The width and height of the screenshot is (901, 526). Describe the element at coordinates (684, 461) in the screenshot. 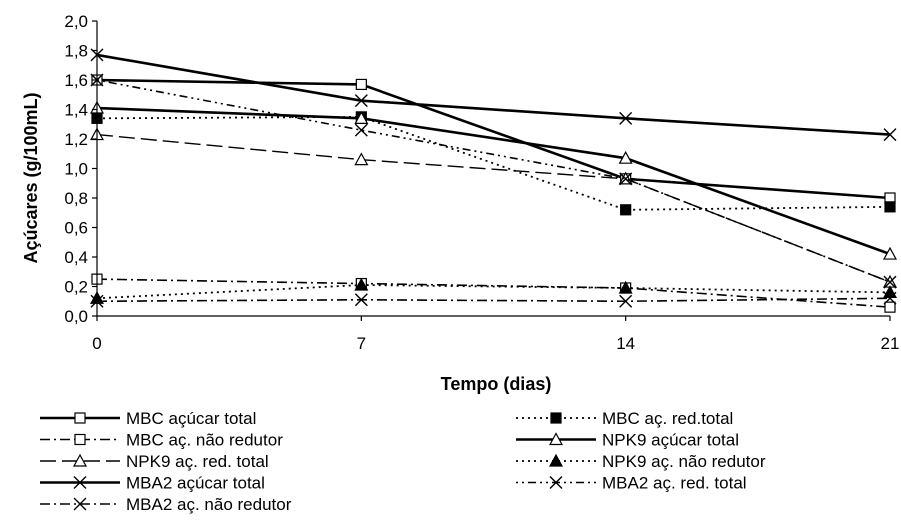

I see `legend-label: NPK9 aç. não redutor` at that location.